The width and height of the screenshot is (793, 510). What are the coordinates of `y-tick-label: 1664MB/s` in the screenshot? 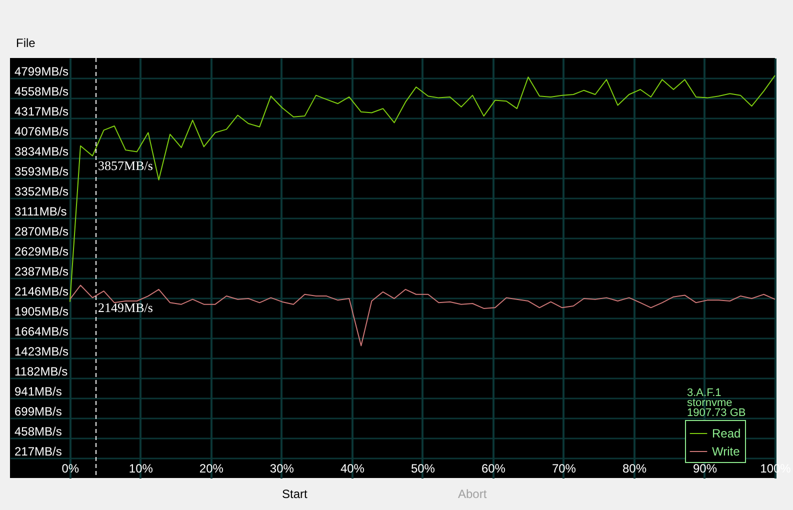 It's located at (41, 331).